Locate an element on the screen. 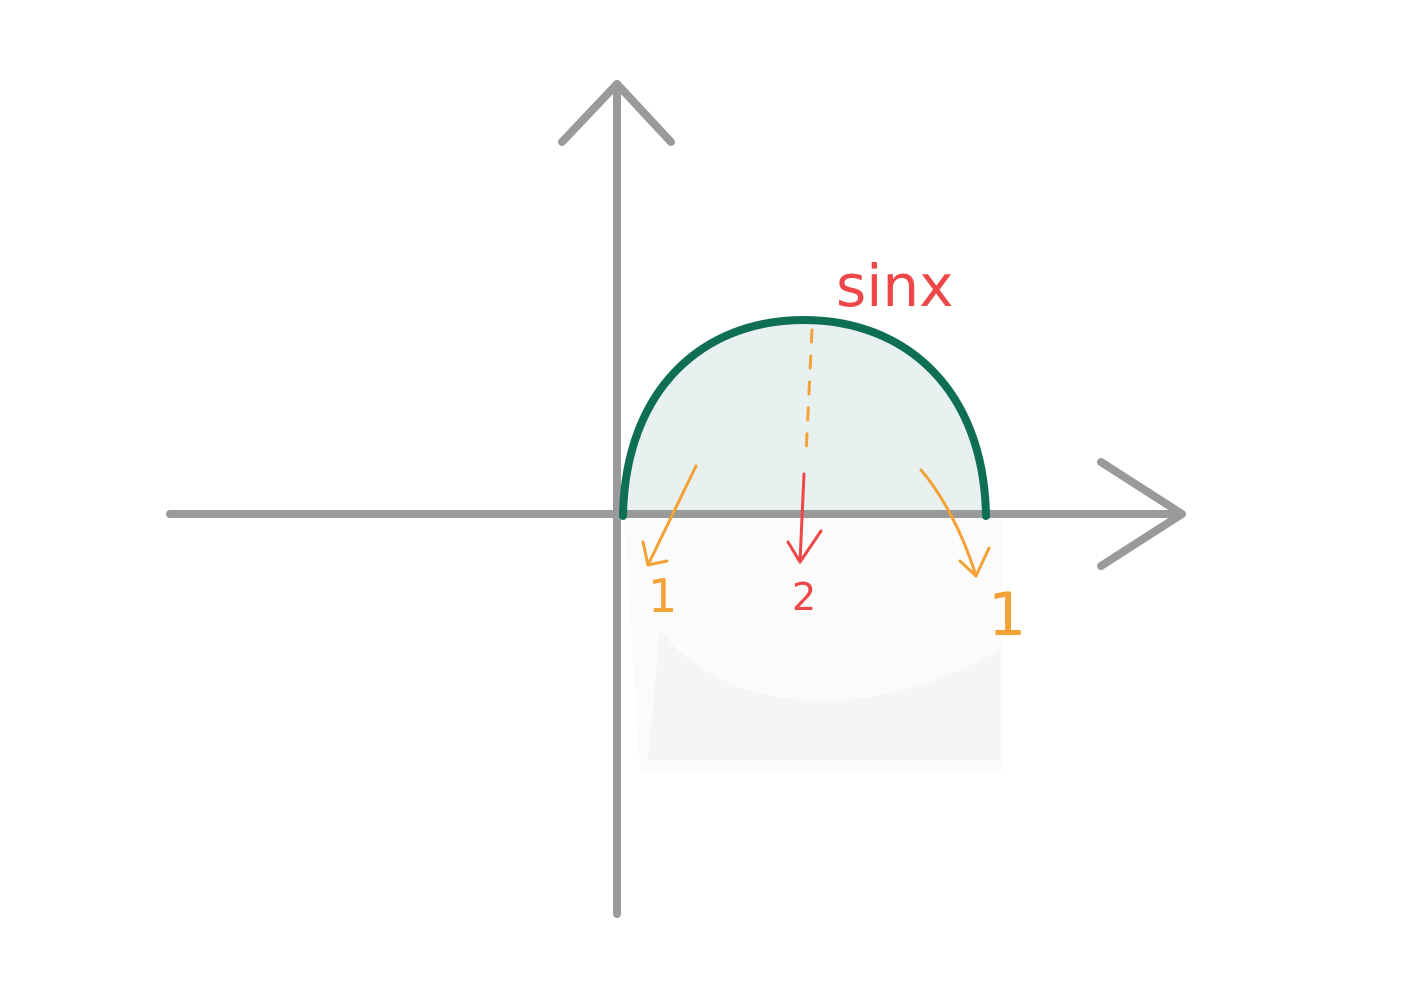 The width and height of the screenshot is (1401, 1000). left-orange-arrow is located at coordinates (669, 515).